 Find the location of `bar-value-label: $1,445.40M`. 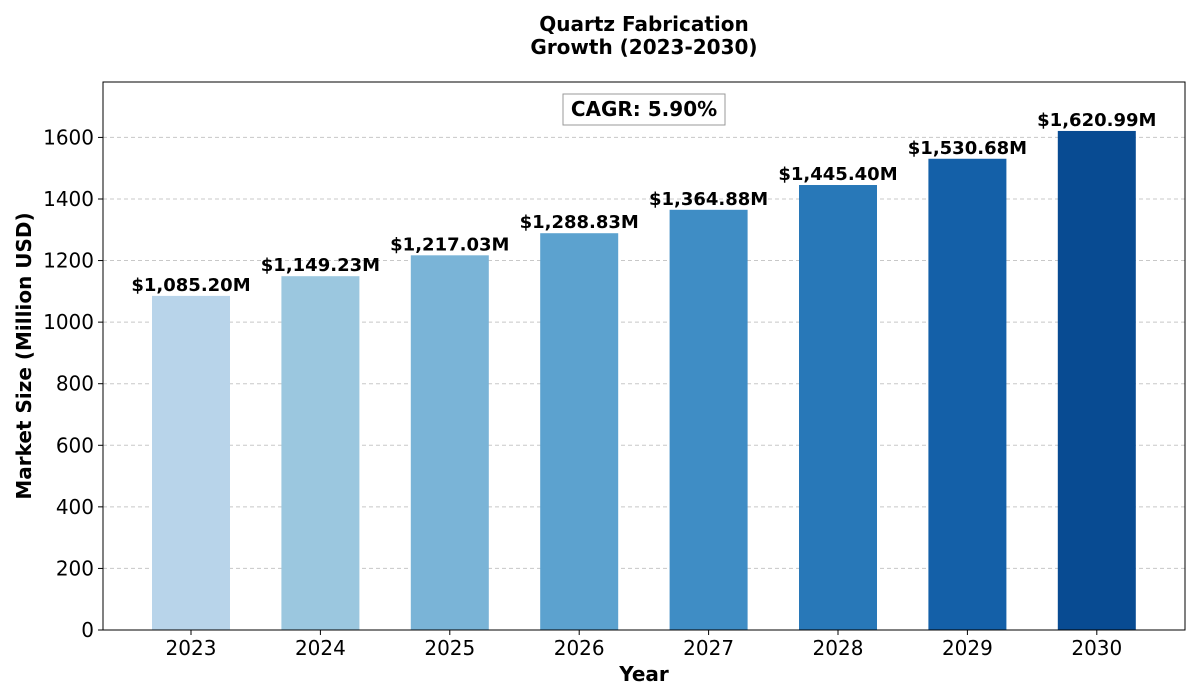

bar-value-label: $1,445.40M is located at coordinates (837, 174).